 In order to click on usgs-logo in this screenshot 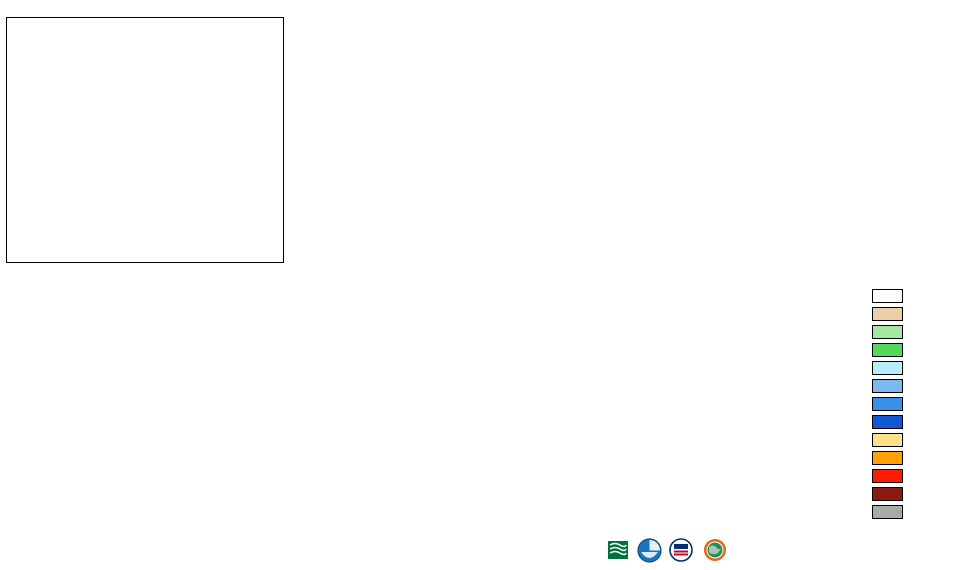, I will do `click(619, 550)`.